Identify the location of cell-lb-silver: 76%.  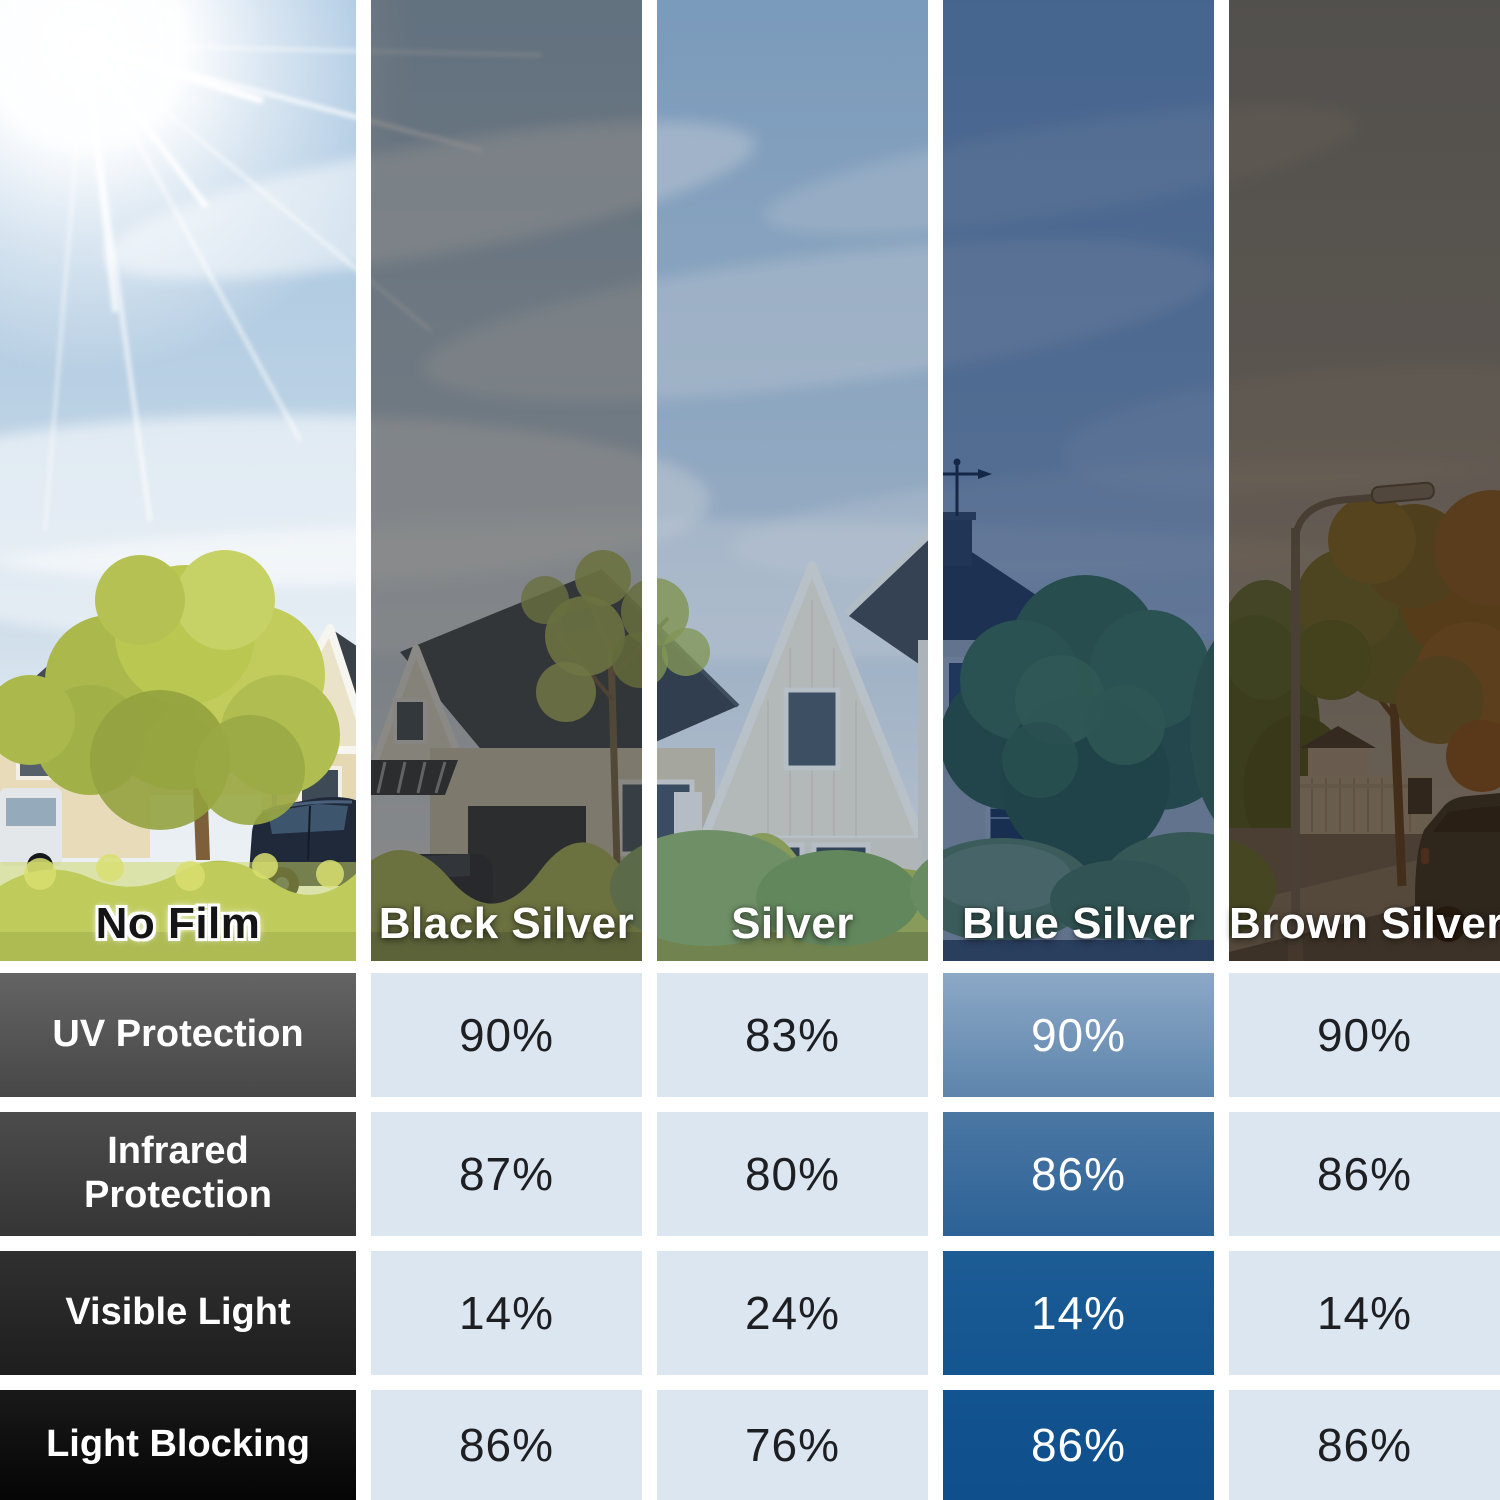
(792, 1445).